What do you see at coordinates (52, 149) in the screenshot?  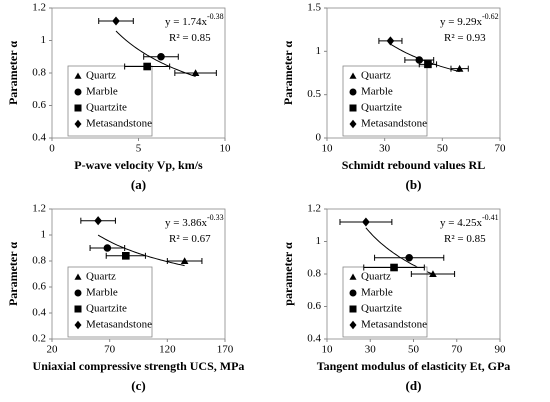 I see `x-tick-label: 0` at bounding box center [52, 149].